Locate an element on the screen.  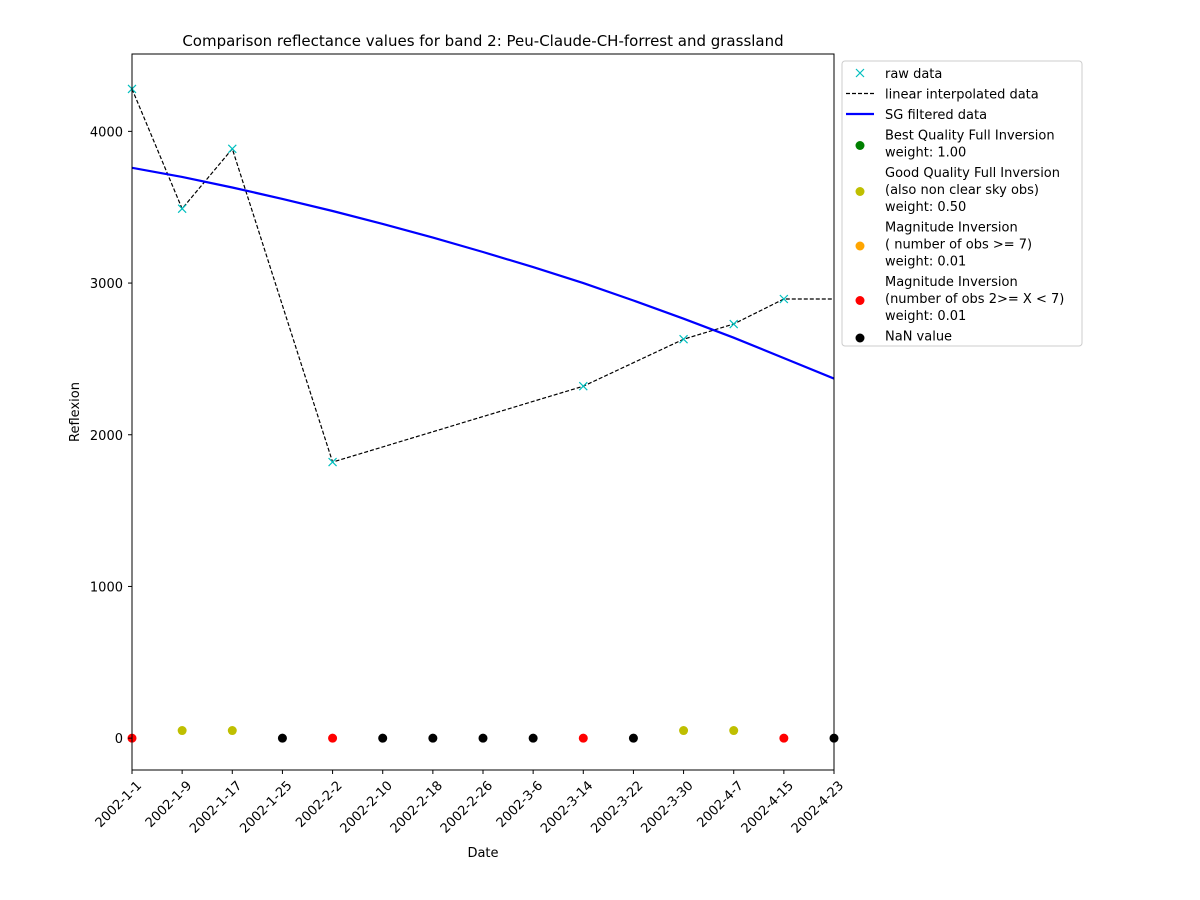
y-axis: 0 1000 2000 3000 4000 is located at coordinates (111, 436).